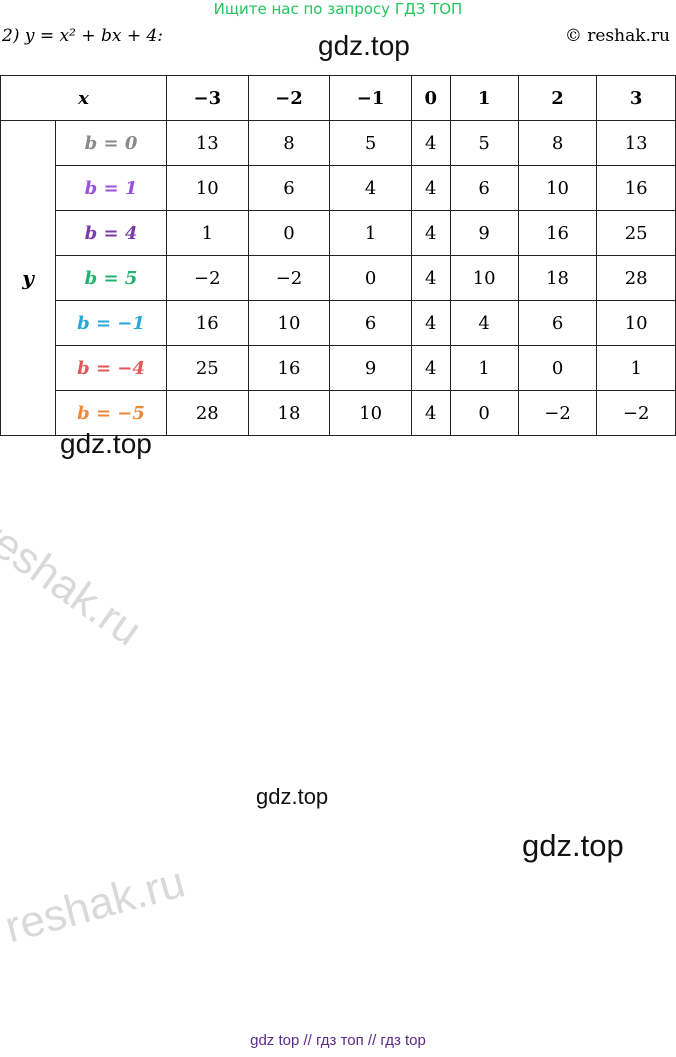  What do you see at coordinates (636, 98) in the screenshot?
I see `column-header: 3` at bounding box center [636, 98].